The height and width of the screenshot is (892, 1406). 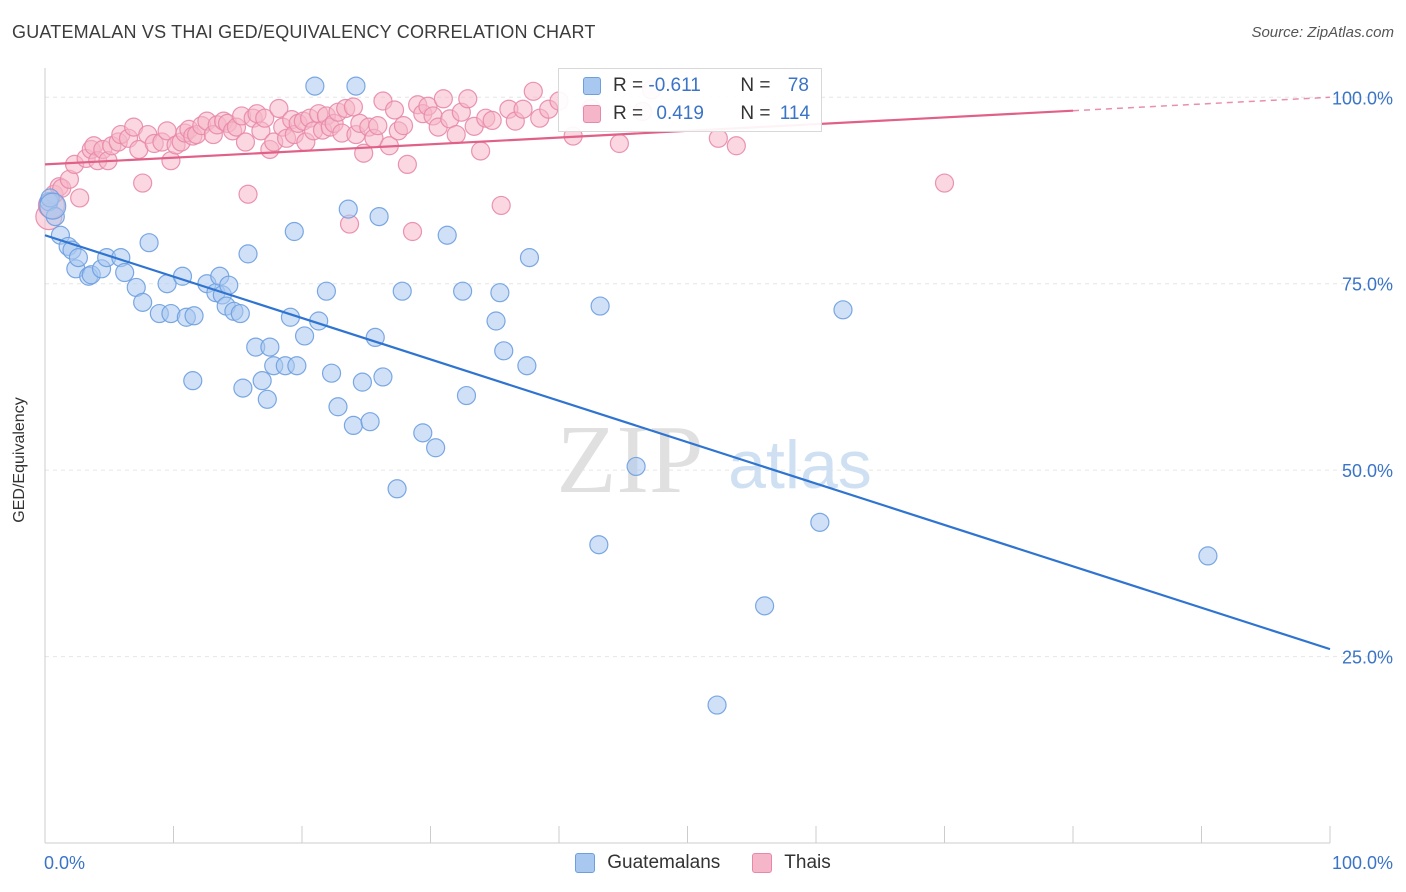 I want to click on x-tick-label: 0.0%, so click(x=64, y=863).